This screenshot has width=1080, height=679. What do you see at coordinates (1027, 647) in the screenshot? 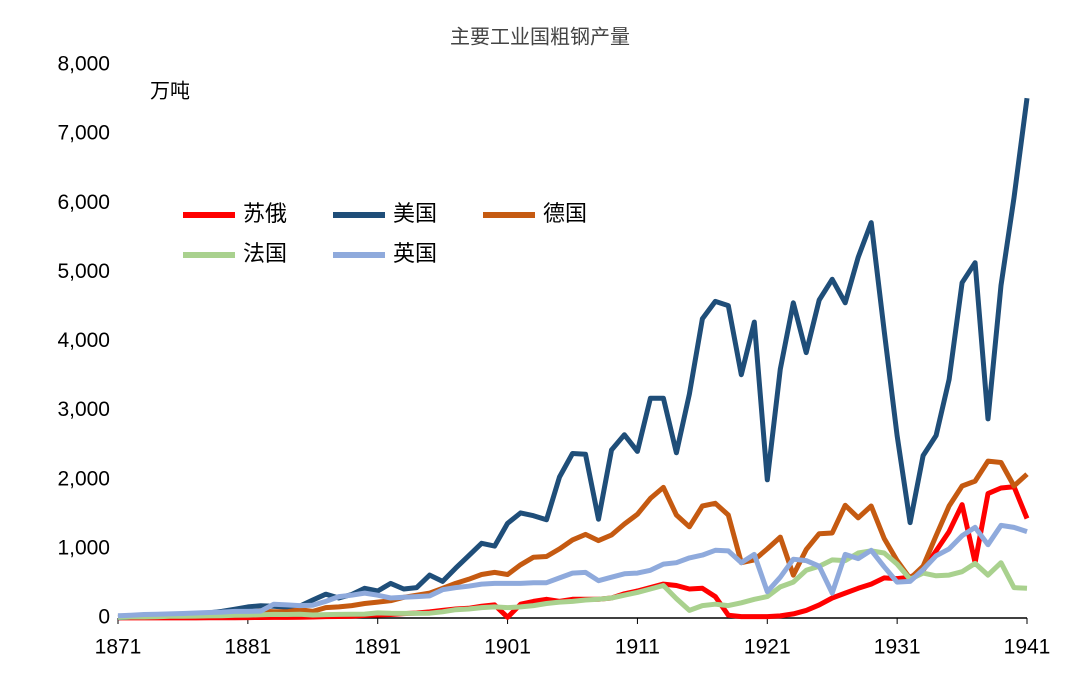
I see `x-tick-label: 1941` at bounding box center [1027, 647].